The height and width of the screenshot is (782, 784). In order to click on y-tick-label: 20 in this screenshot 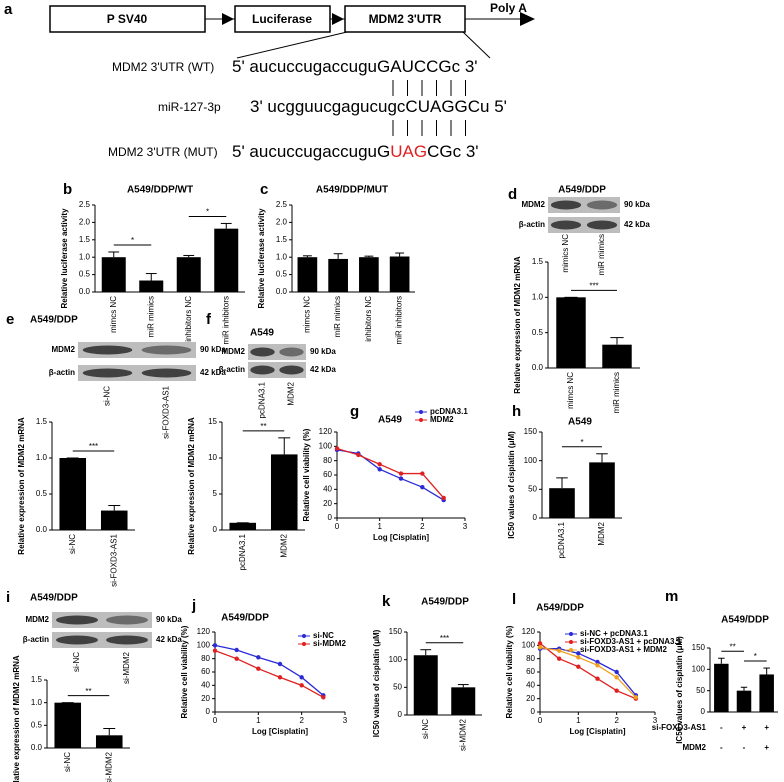, I will do `click(205, 698)`.